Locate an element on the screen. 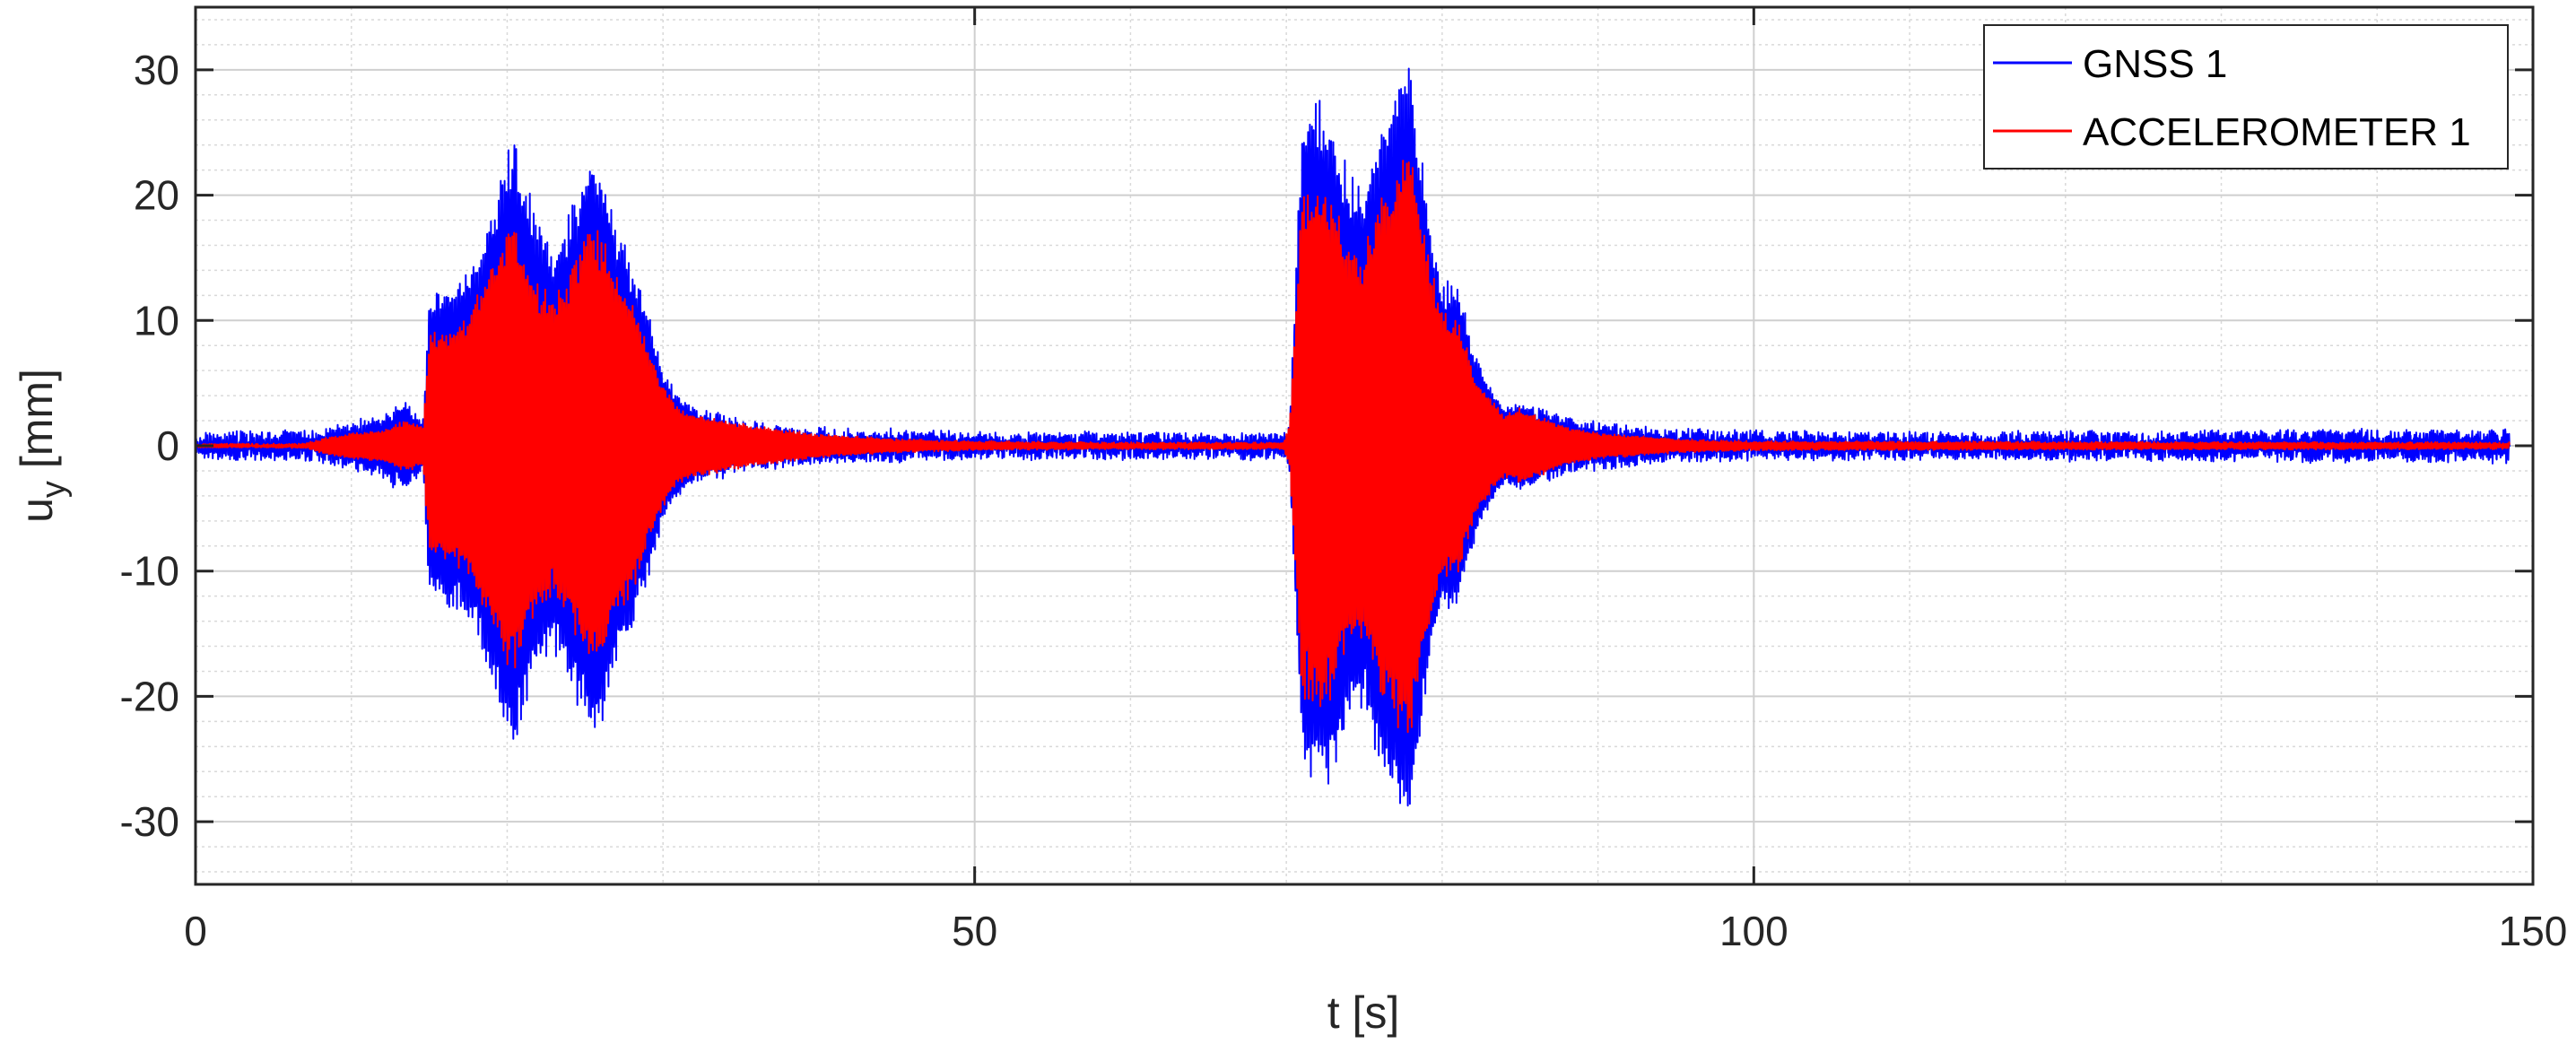  y-tick-label: -20 is located at coordinates (149, 696).